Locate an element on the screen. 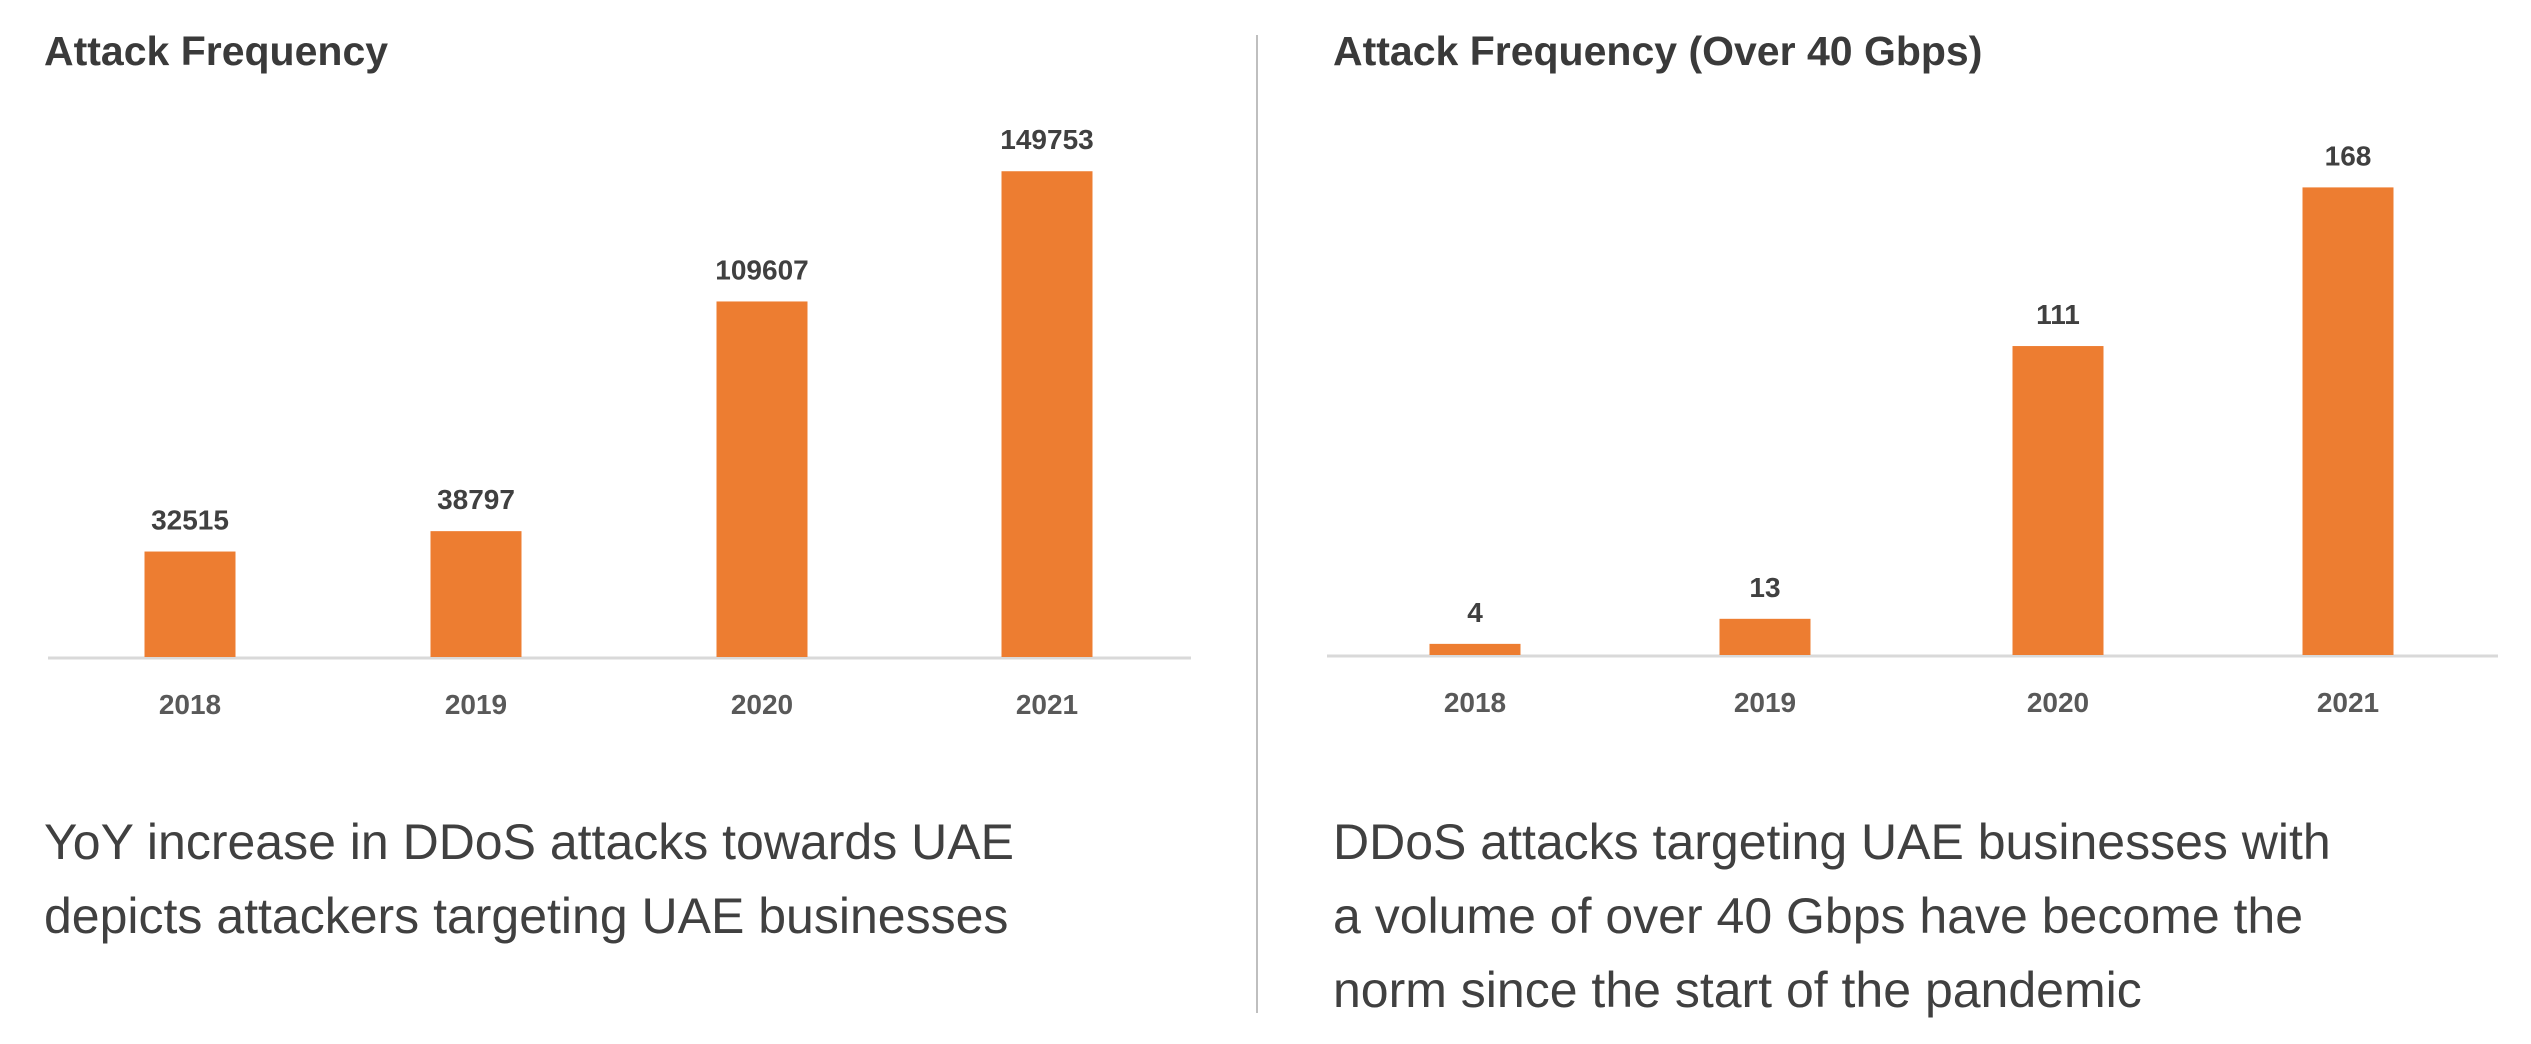  caption-line: a volume of over 40 Gbps have become the is located at coordinates (1818, 916).